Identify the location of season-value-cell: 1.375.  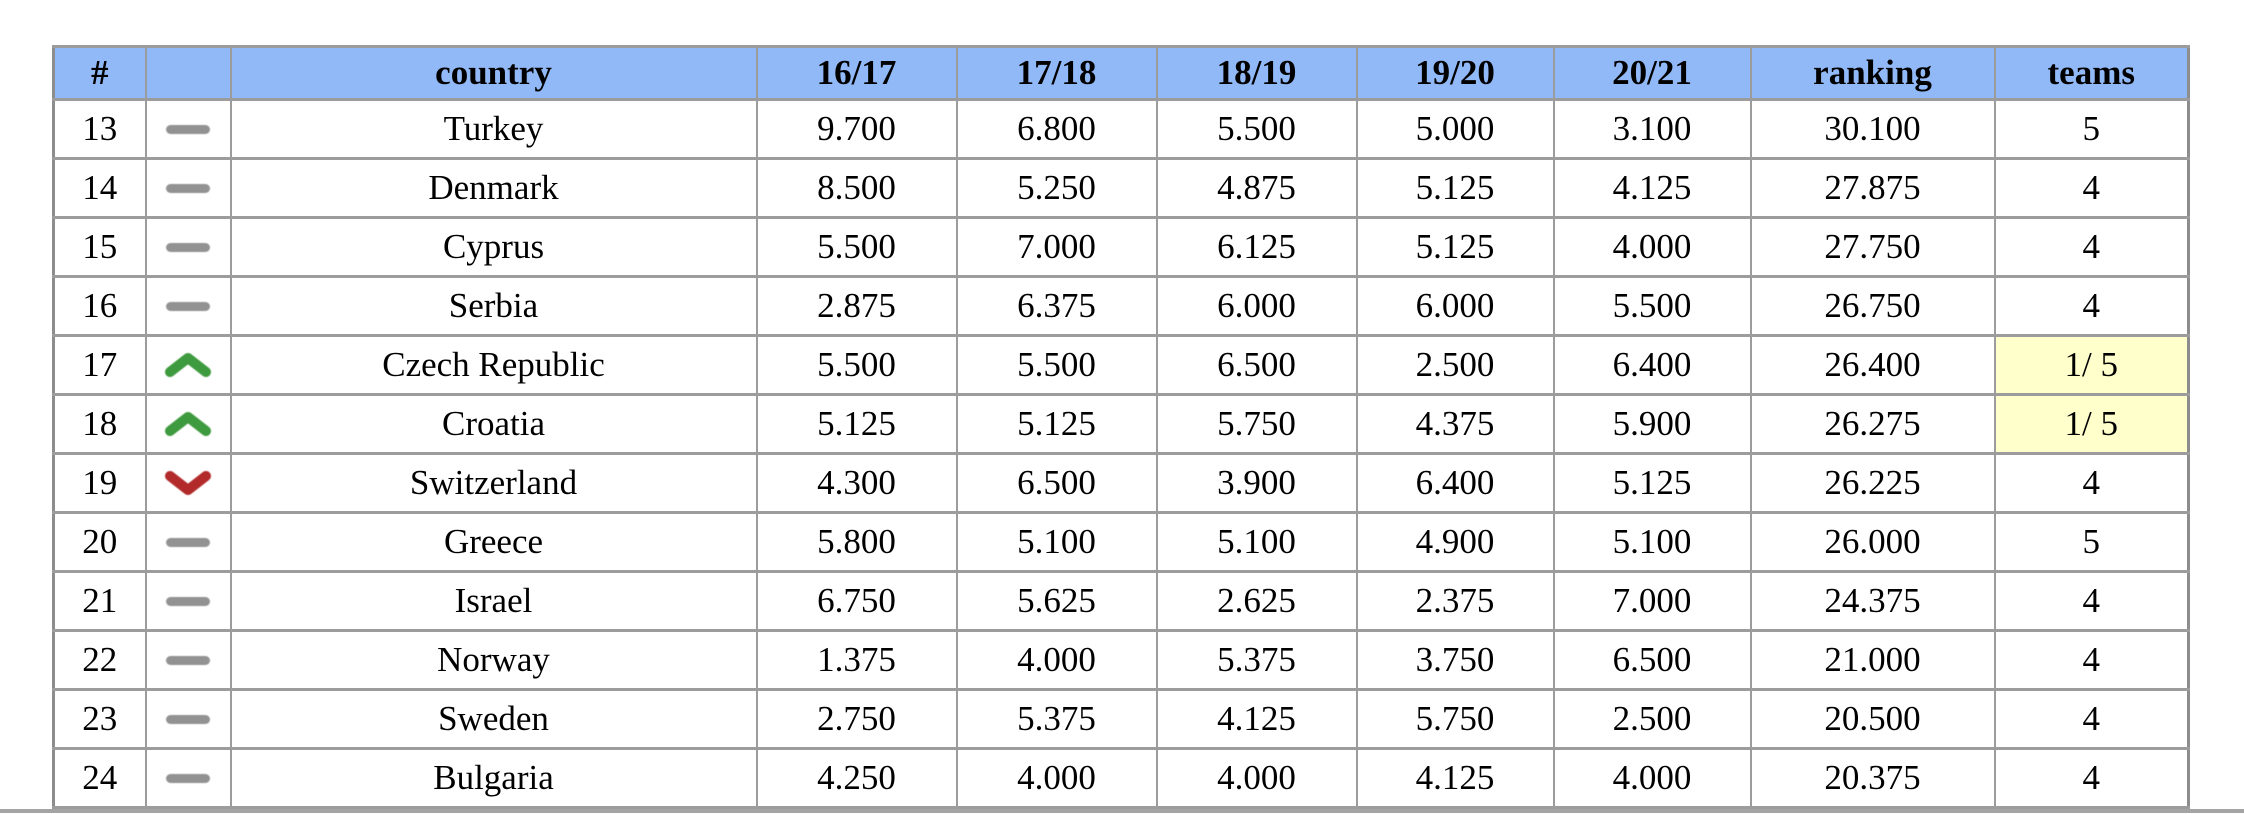
(856, 660).